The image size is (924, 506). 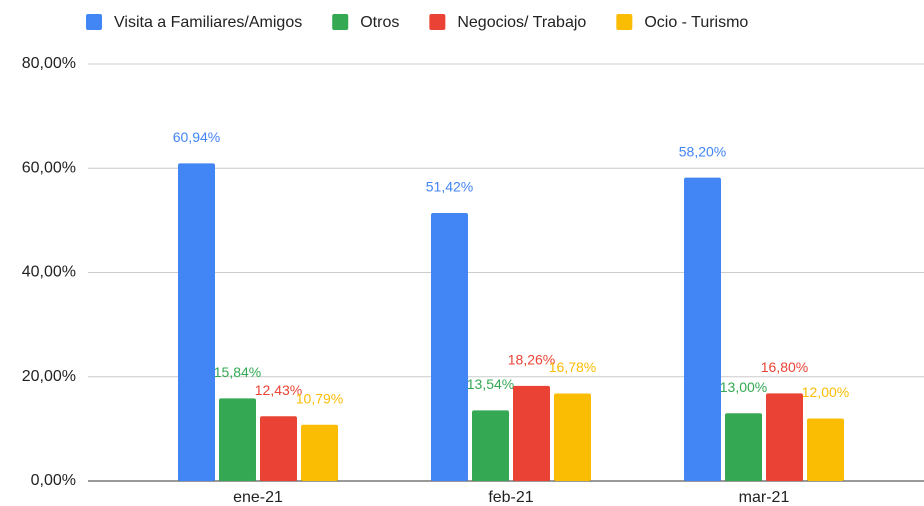 What do you see at coordinates (53, 480) in the screenshot?
I see `y-tick-label: 0,00%` at bounding box center [53, 480].